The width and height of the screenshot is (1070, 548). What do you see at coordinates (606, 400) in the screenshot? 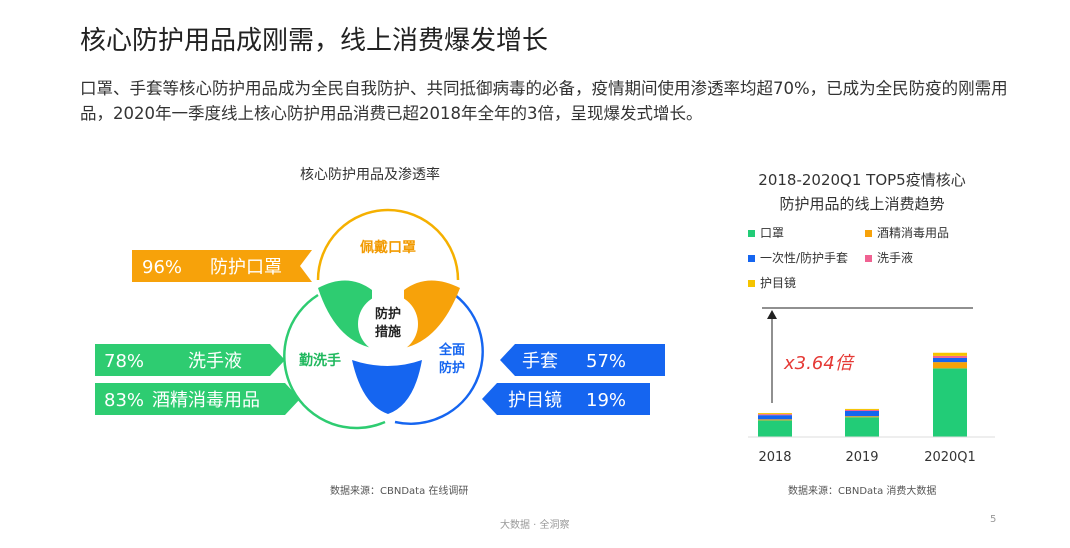
I see `item-pct: 19%` at bounding box center [606, 400].